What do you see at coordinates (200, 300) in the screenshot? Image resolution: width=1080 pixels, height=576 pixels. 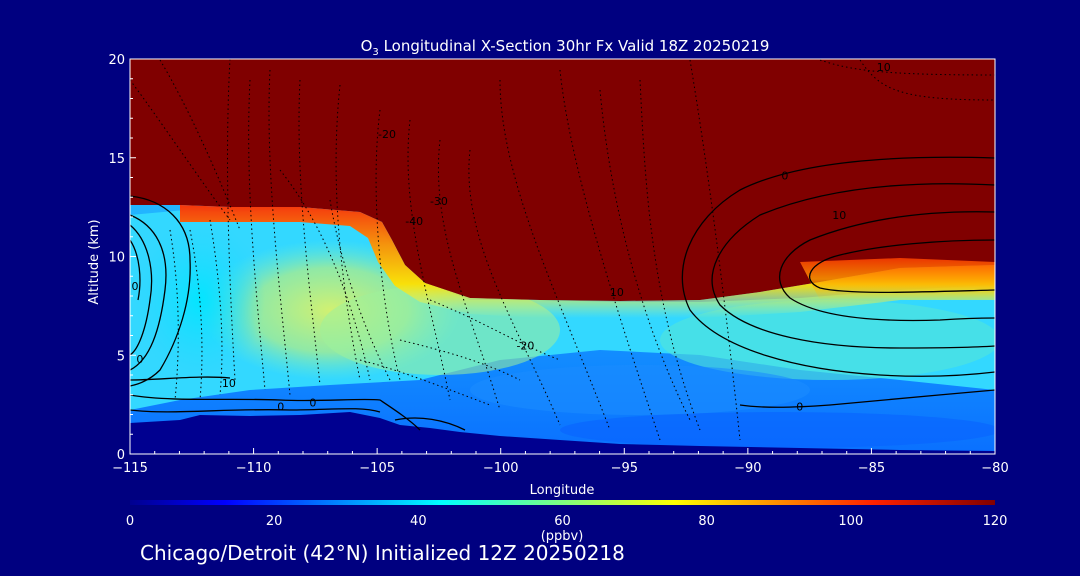 I see `cyan-ozone-blob` at bounding box center [200, 300].